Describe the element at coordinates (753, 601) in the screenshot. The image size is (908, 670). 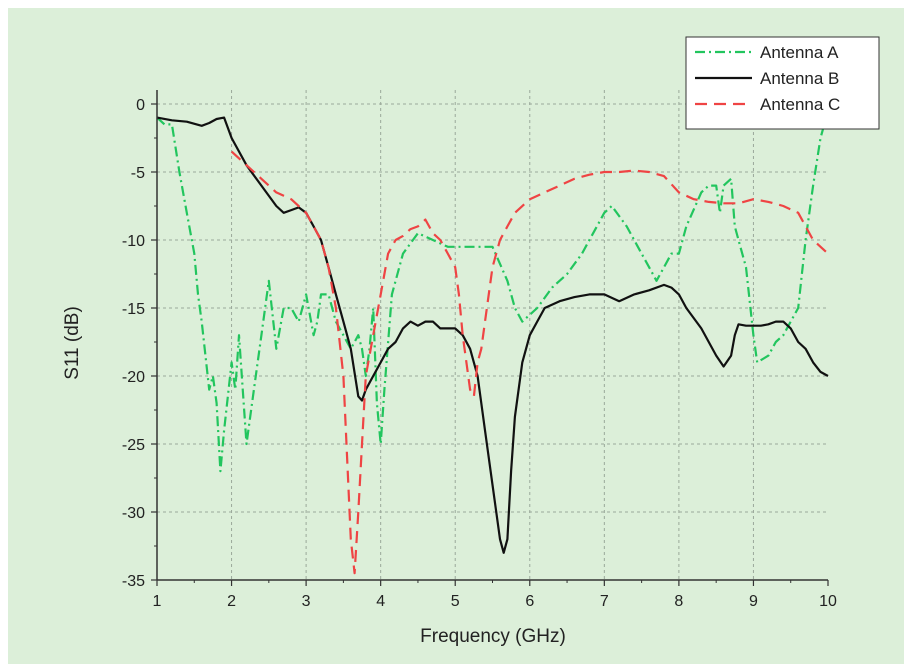
I see `x-tick-label: 9` at that location.